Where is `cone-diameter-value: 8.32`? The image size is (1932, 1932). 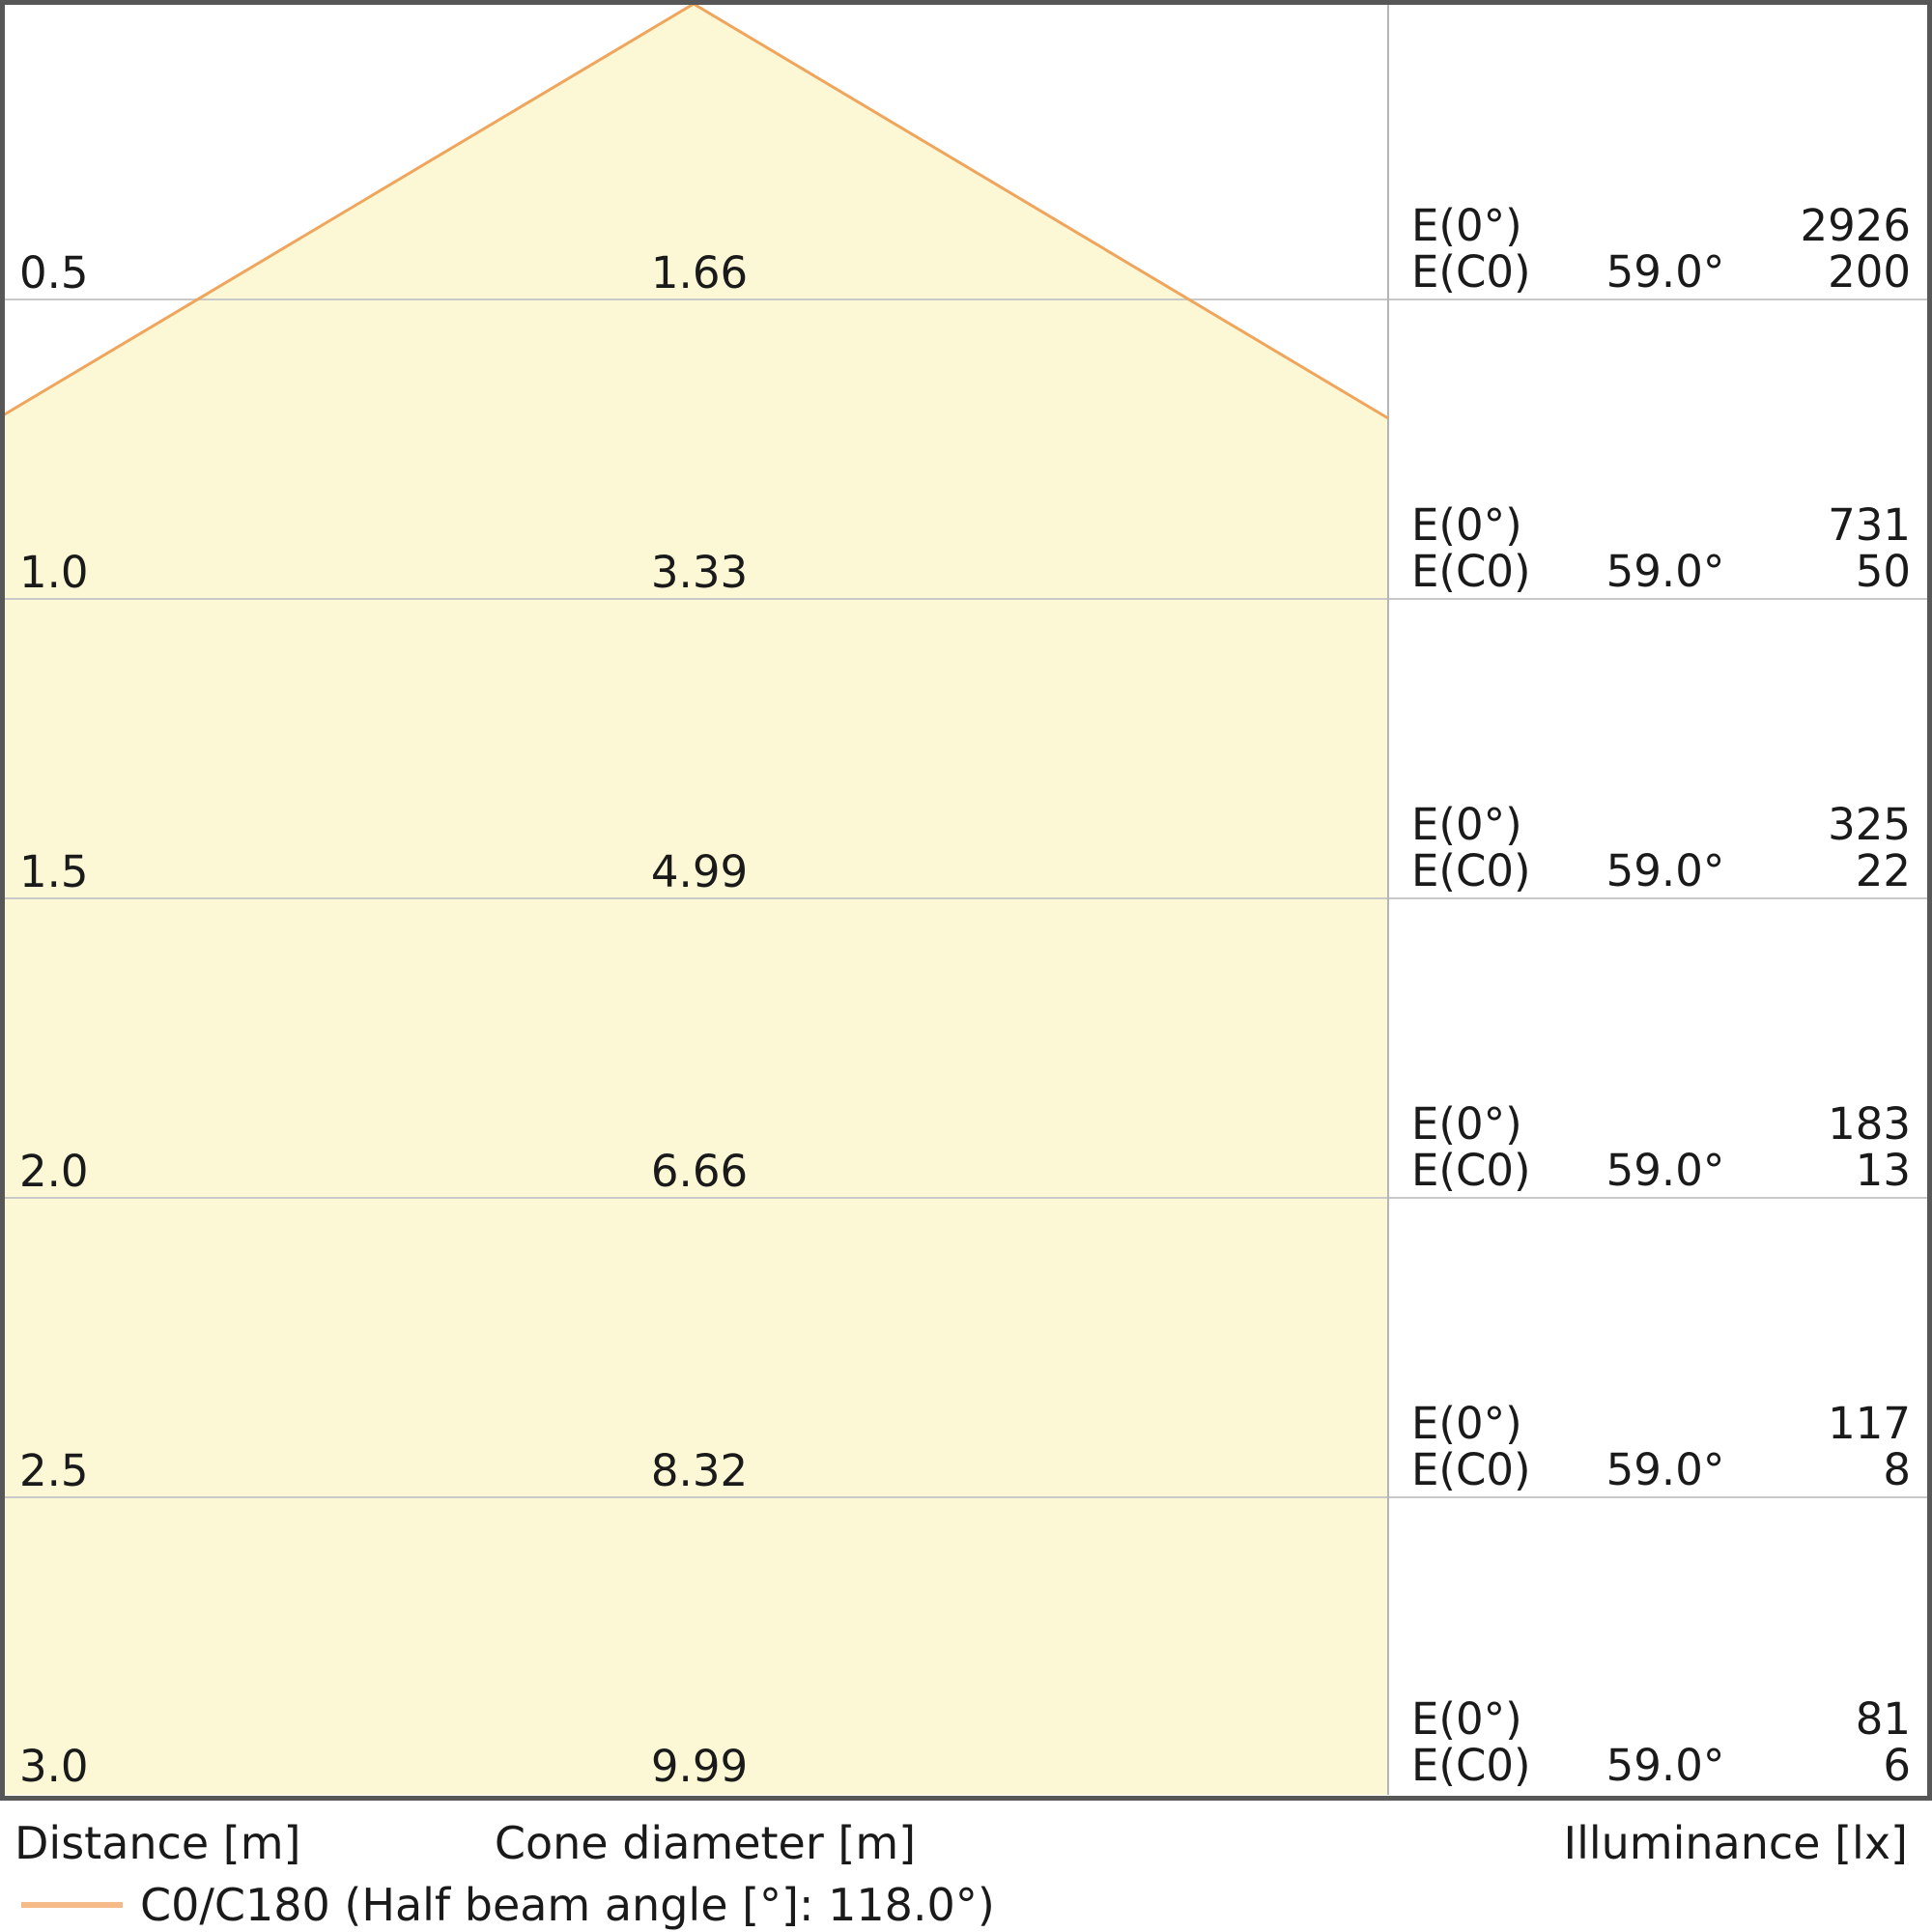 cone-diameter-value: 8.32 is located at coordinates (699, 1470).